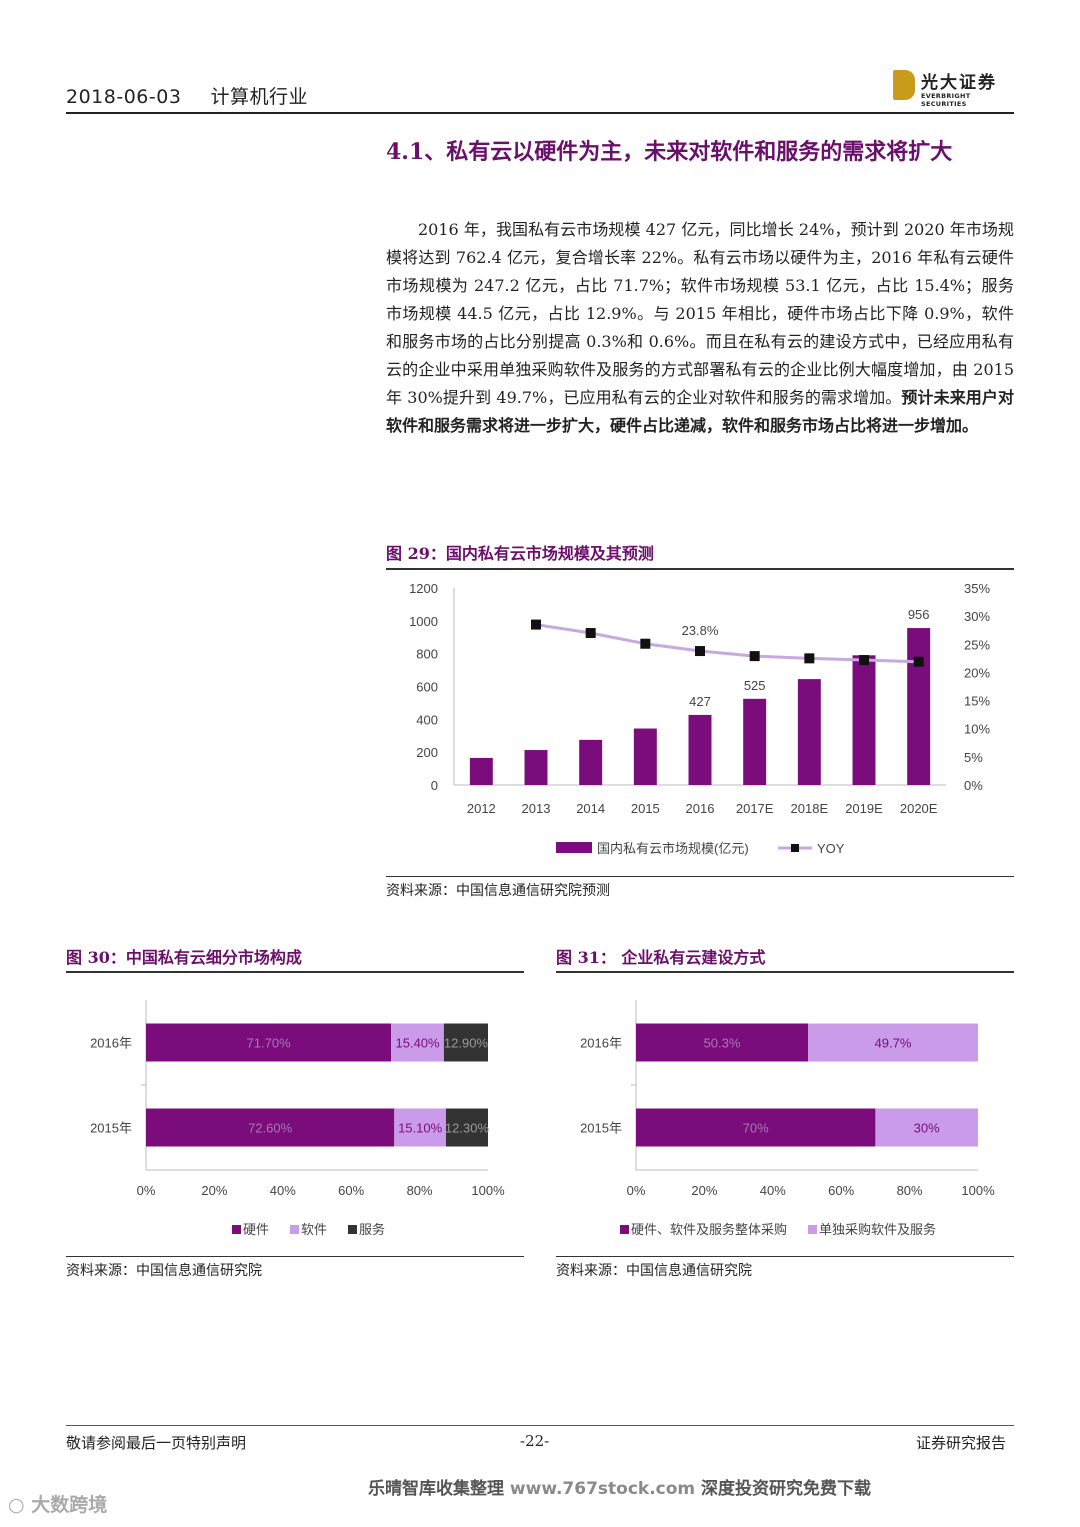 The width and height of the screenshot is (1080, 1527). Describe the element at coordinates (111, 1043) in the screenshot. I see `fig30-y-tick-label: 2016年` at that location.